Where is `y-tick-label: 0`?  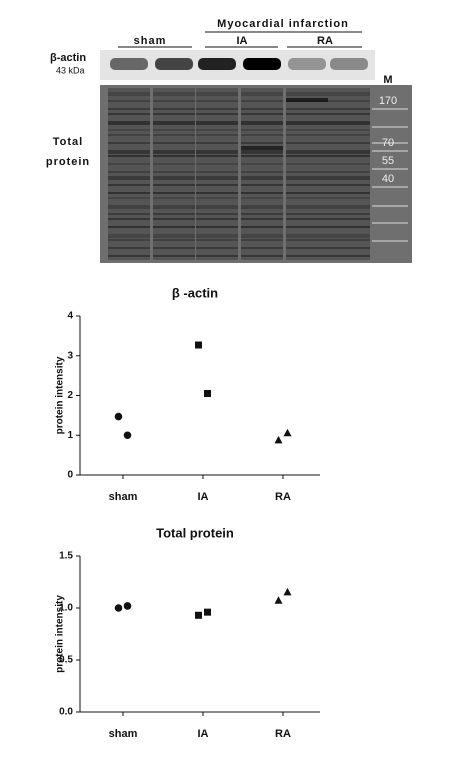
y-tick-label: 0 is located at coordinates (70, 475).